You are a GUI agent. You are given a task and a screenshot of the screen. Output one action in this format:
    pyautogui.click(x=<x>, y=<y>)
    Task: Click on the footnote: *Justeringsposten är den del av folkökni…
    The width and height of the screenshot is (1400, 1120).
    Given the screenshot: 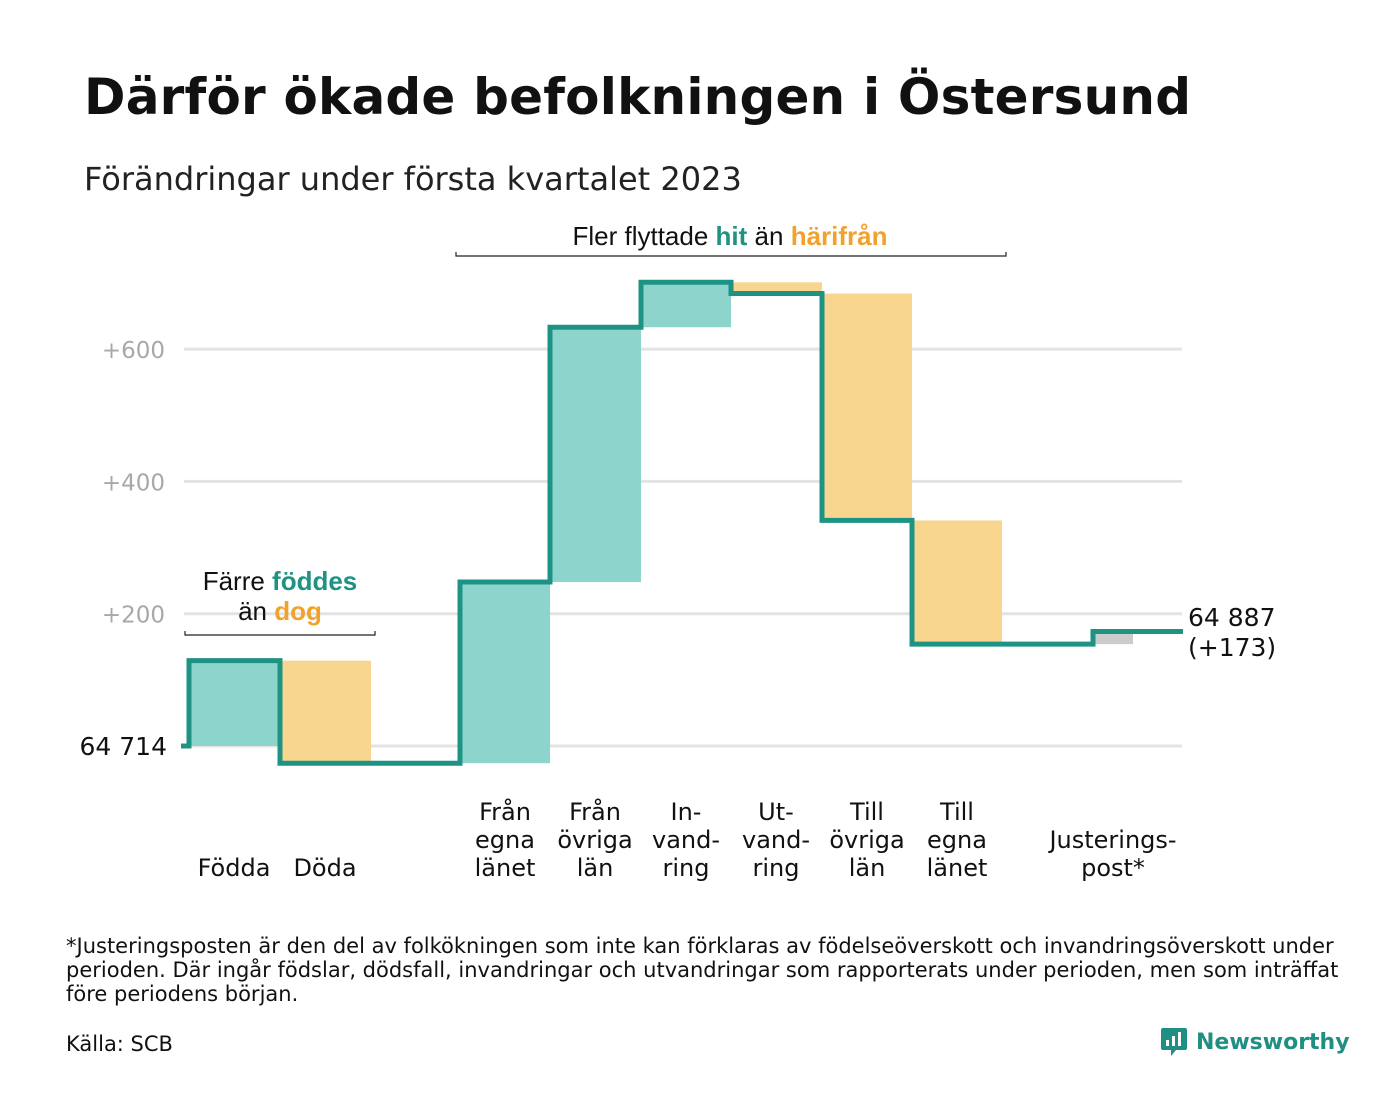 What is the action you would take?
    pyautogui.click(x=702, y=970)
    